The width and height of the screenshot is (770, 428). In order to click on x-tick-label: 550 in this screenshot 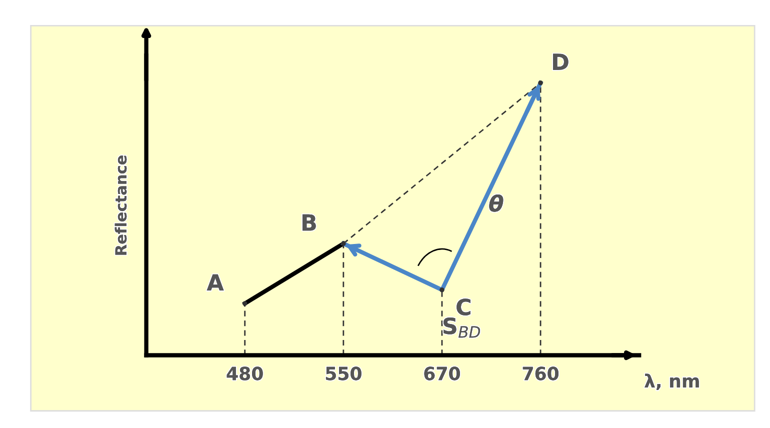, I will do `click(344, 373)`.